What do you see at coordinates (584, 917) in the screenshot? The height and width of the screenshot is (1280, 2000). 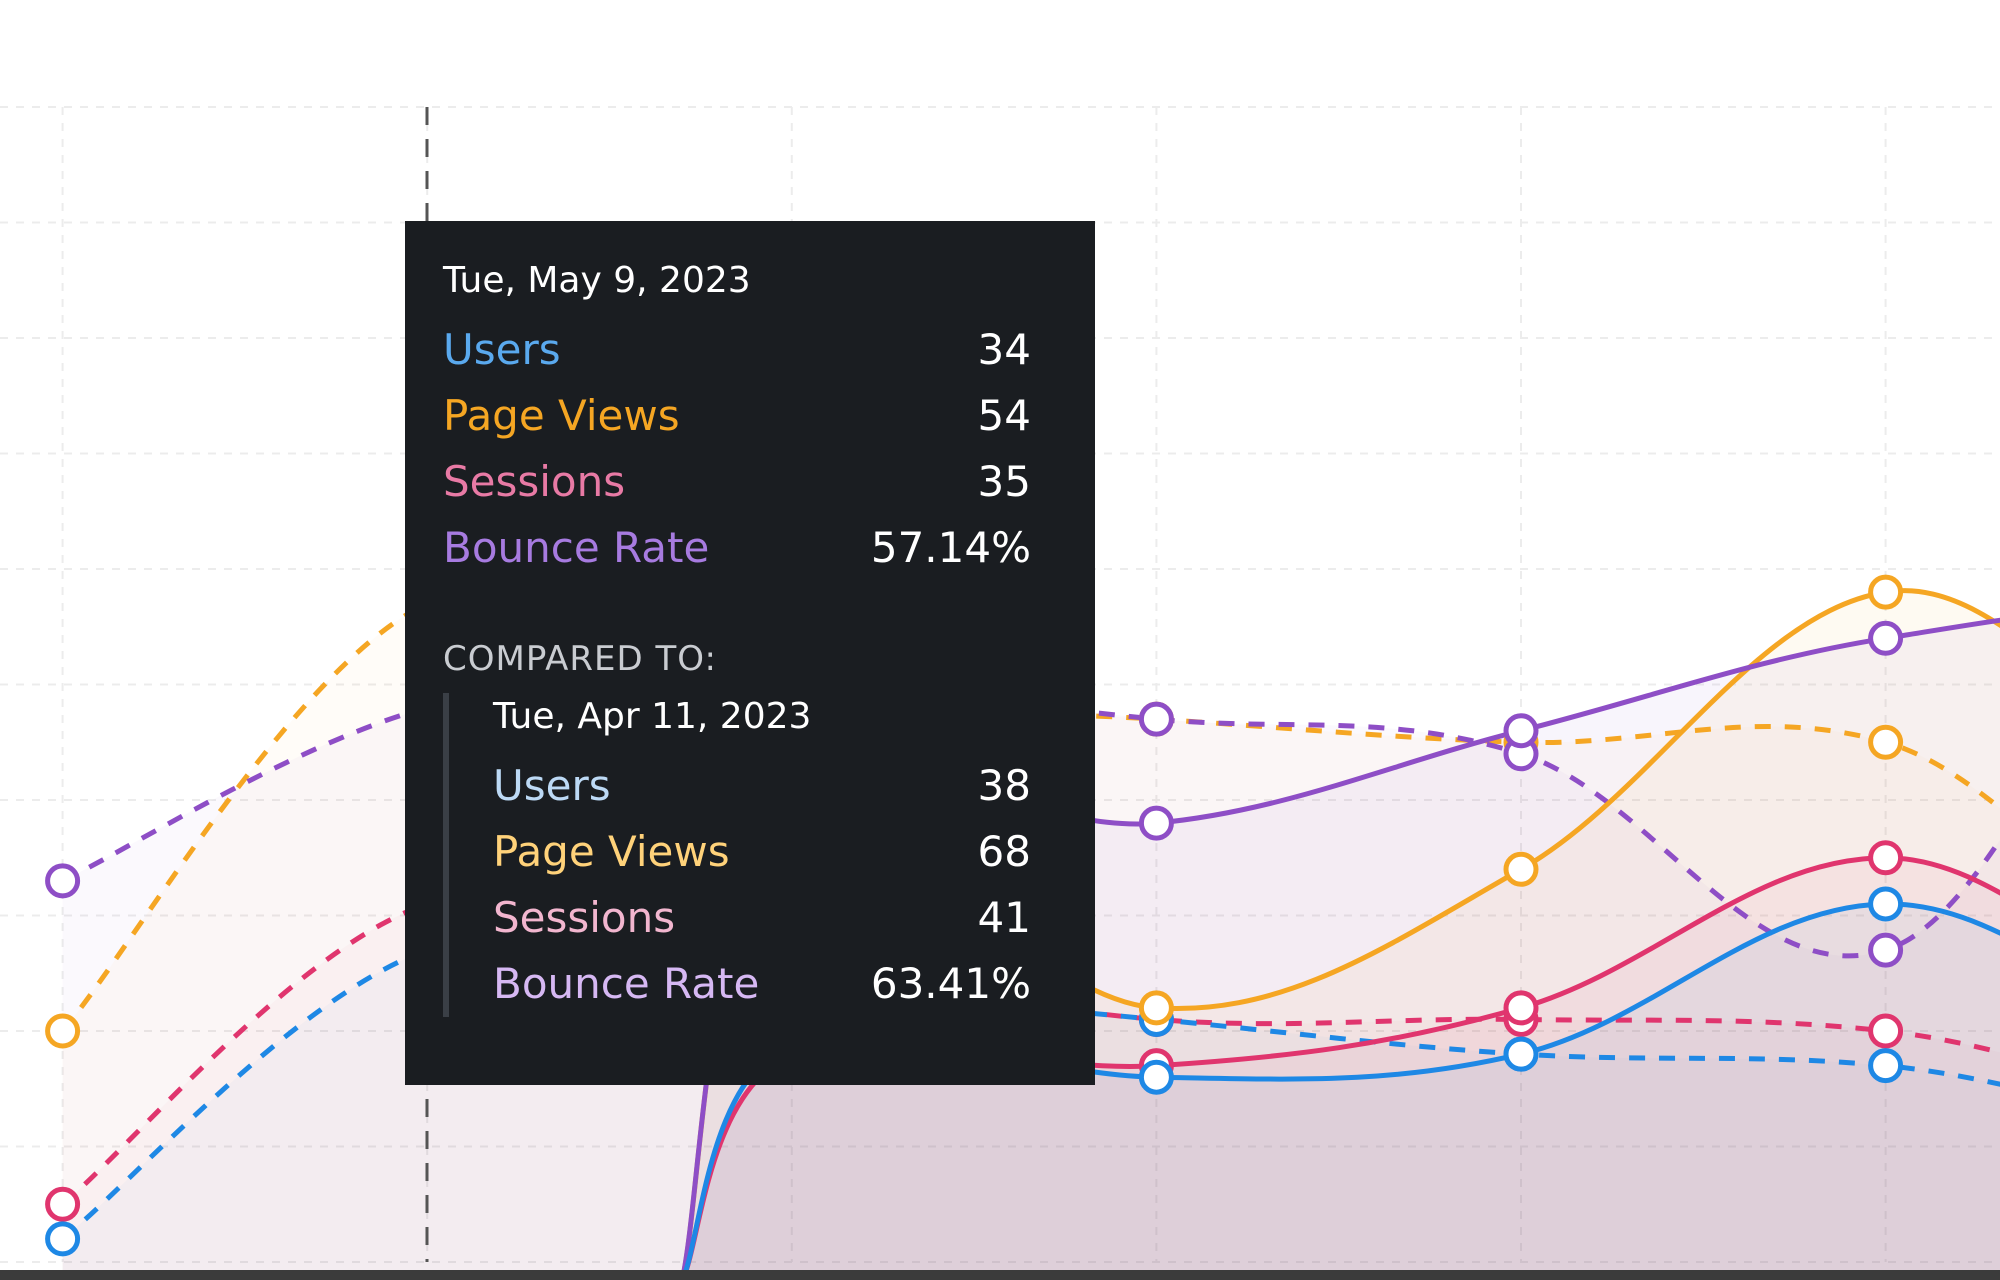 I see `tooltip-compared-label-sessions: Sessions` at bounding box center [584, 917].